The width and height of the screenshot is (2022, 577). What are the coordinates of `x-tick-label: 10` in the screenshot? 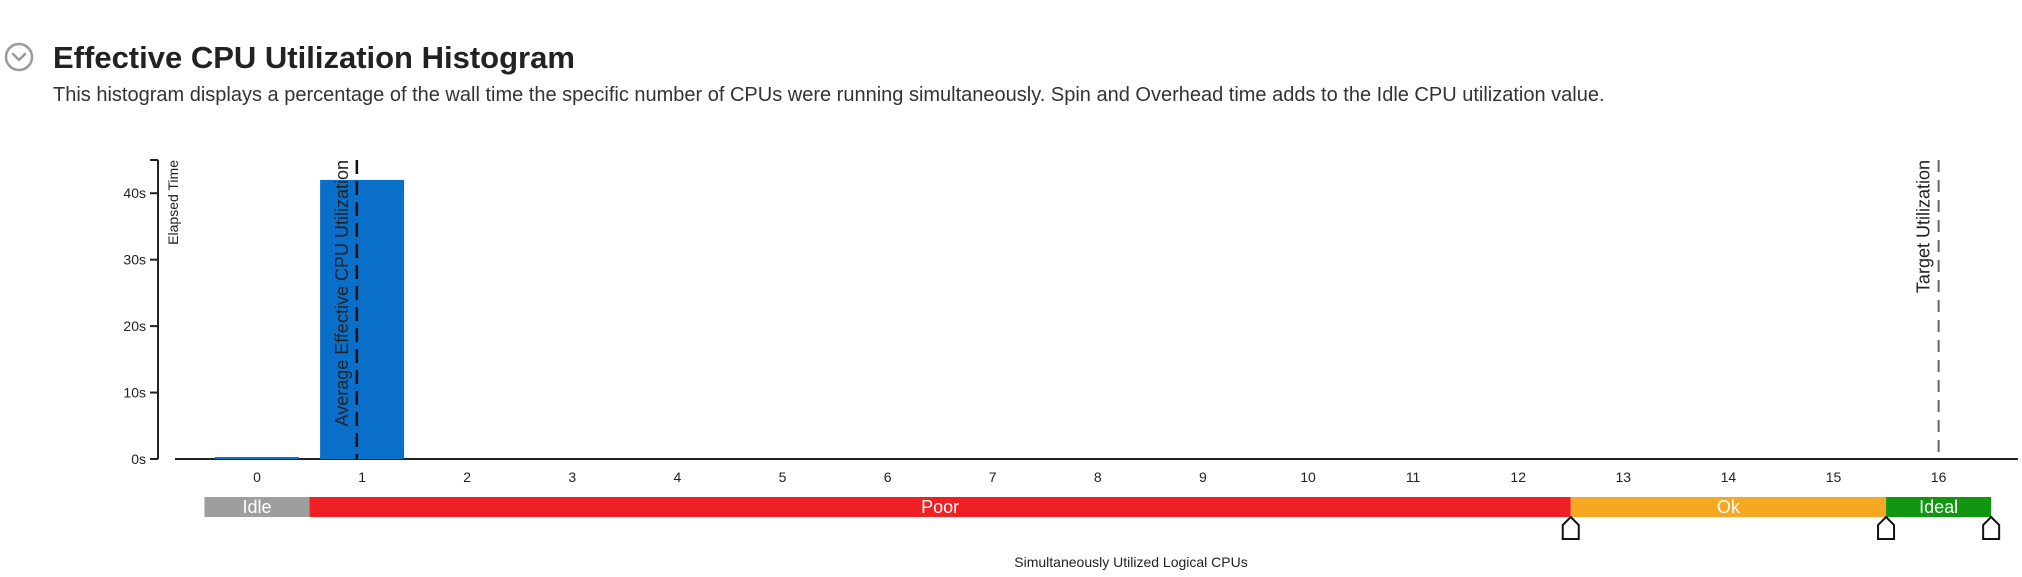 It's located at (1308, 477).